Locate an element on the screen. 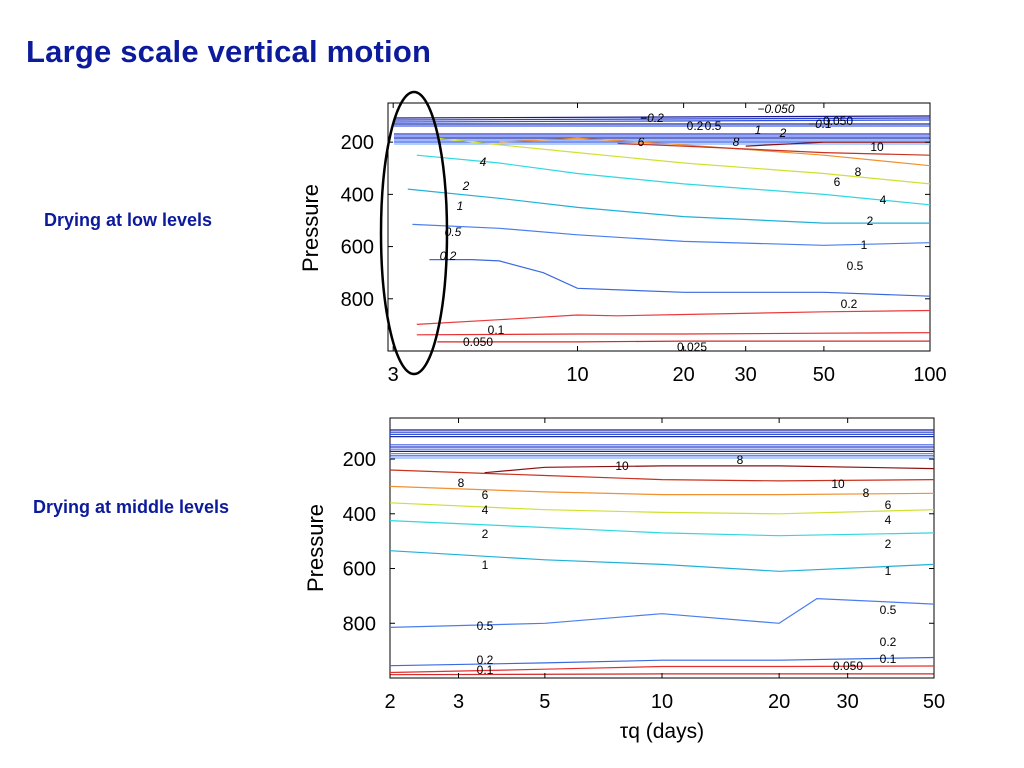  contour-value-label: −0.1 is located at coordinates (820, 124).